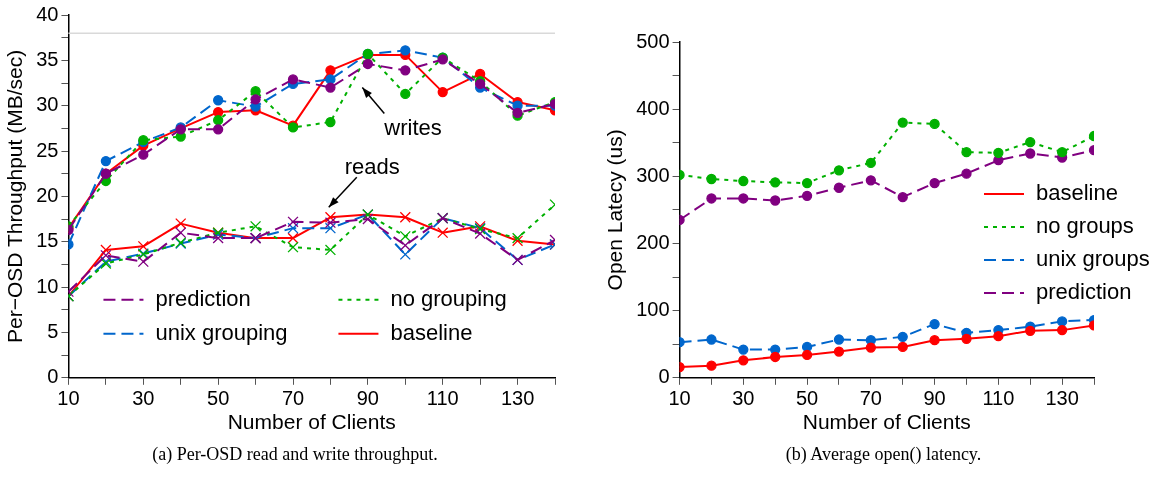  I want to click on x-tick-label: 10, so click(679, 398).